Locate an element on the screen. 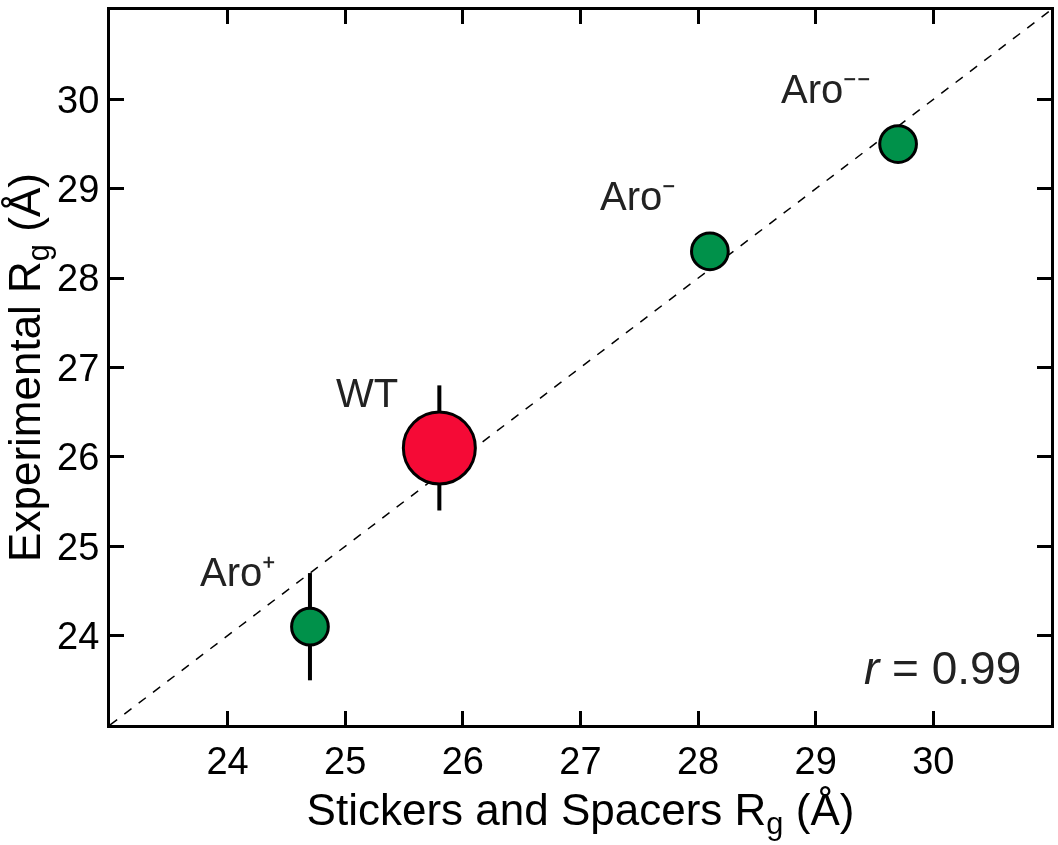  y-tick-label: 29 is located at coordinates (78, 189).